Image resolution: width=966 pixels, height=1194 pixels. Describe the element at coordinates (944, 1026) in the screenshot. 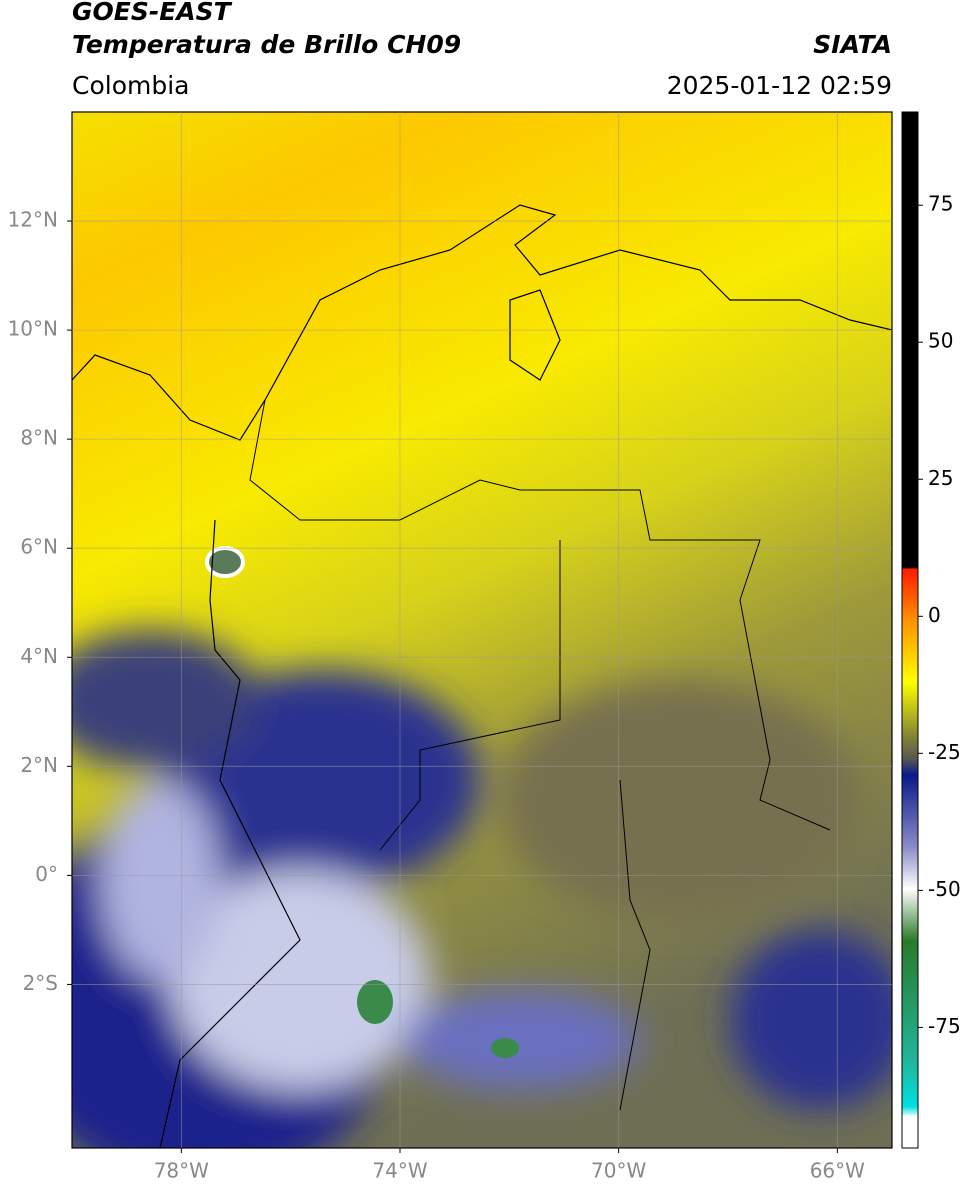

I see `colorbar-tick-label: -75` at that location.